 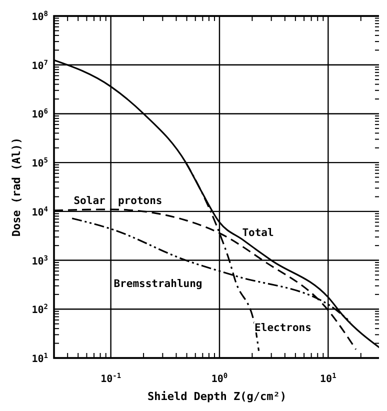 I want to click on x-tick-label: 10$^{1}$, so click(x=328, y=378).